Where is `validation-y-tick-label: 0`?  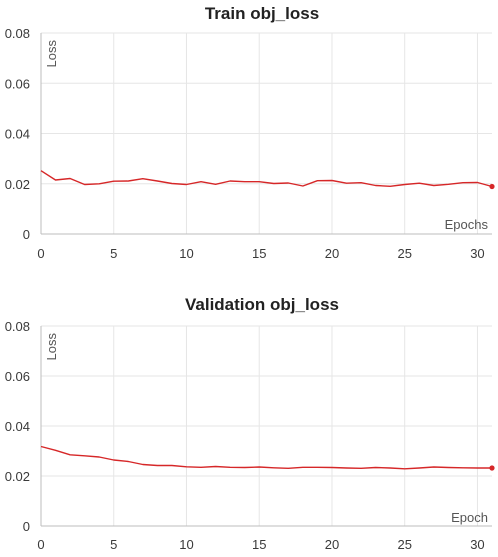
validation-y-tick-label: 0 is located at coordinates (26, 526).